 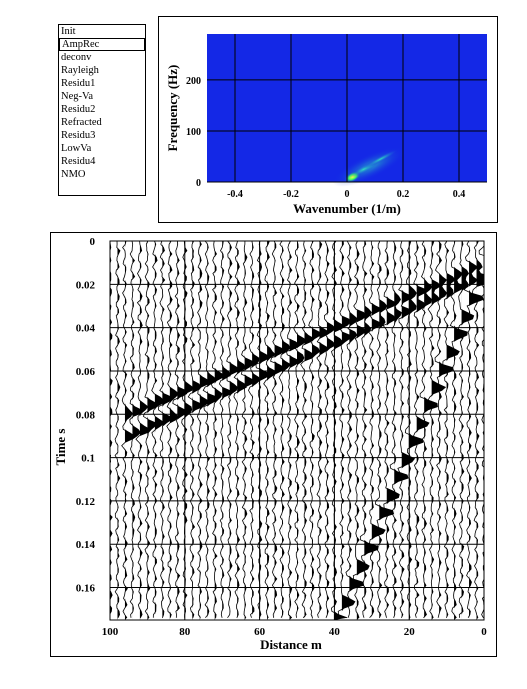 I want to click on seismic-y-tick-label: 0.04, so click(x=86, y=329).